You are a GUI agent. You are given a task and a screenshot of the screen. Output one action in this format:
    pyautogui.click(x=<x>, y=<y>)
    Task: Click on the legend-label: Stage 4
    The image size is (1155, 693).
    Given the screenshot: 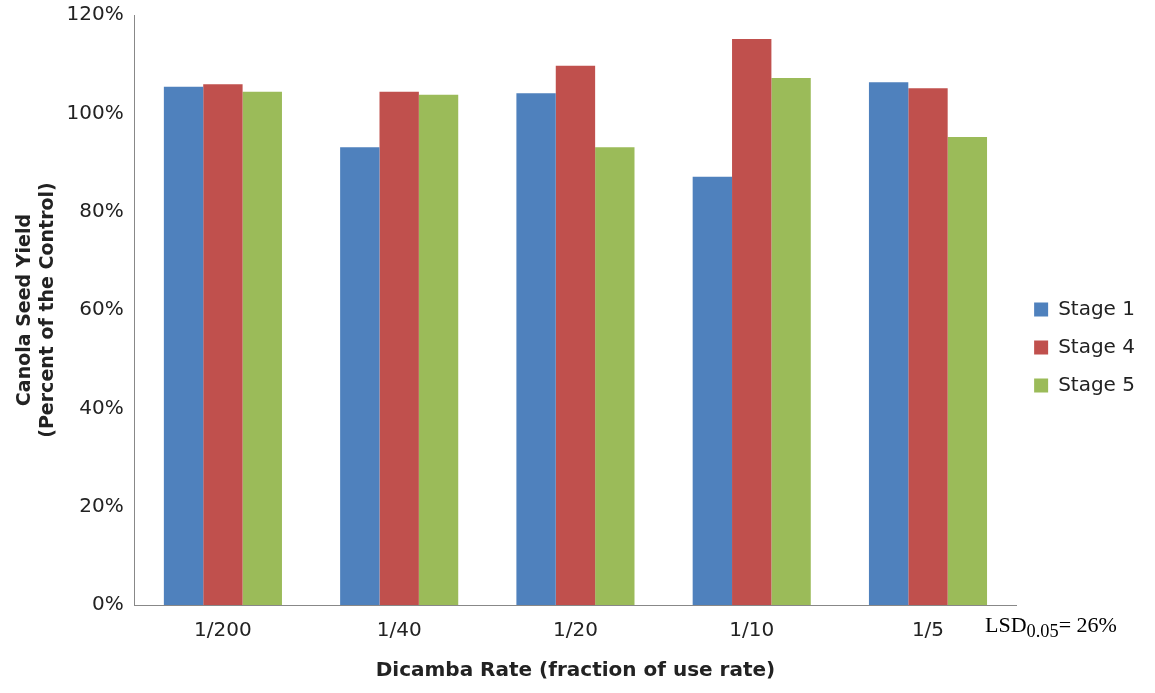 What is the action you would take?
    pyautogui.click(x=1096, y=345)
    